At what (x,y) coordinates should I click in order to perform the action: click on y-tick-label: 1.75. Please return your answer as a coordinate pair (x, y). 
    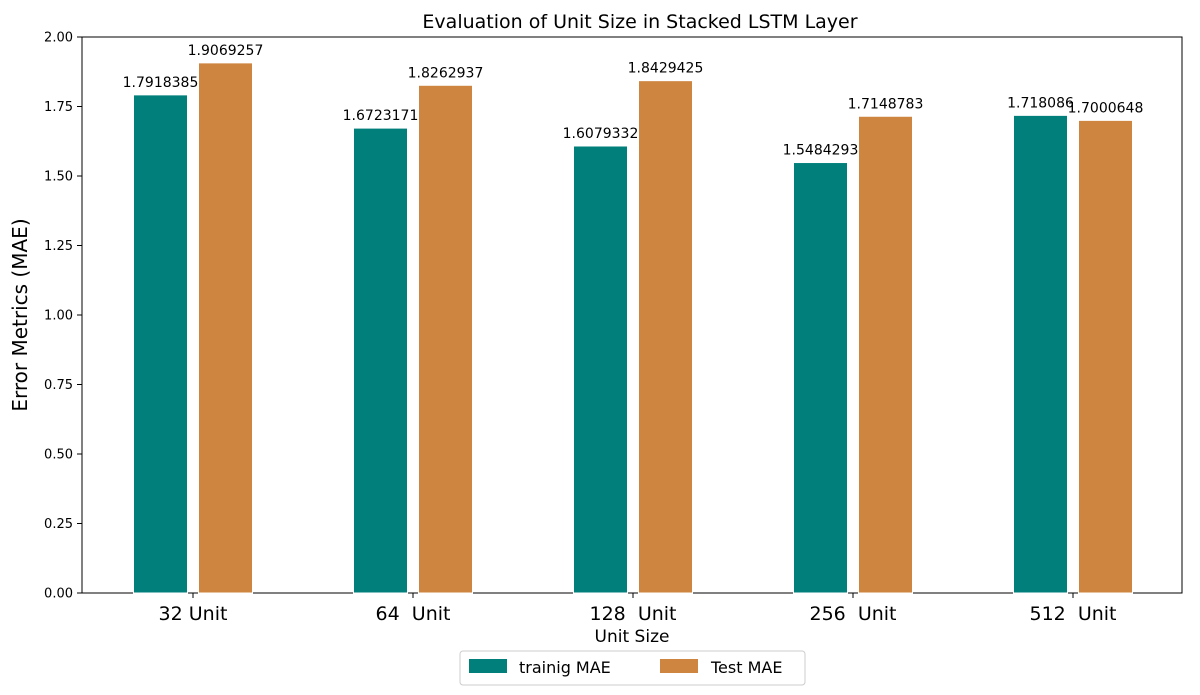
    Looking at the image, I should click on (58, 107).